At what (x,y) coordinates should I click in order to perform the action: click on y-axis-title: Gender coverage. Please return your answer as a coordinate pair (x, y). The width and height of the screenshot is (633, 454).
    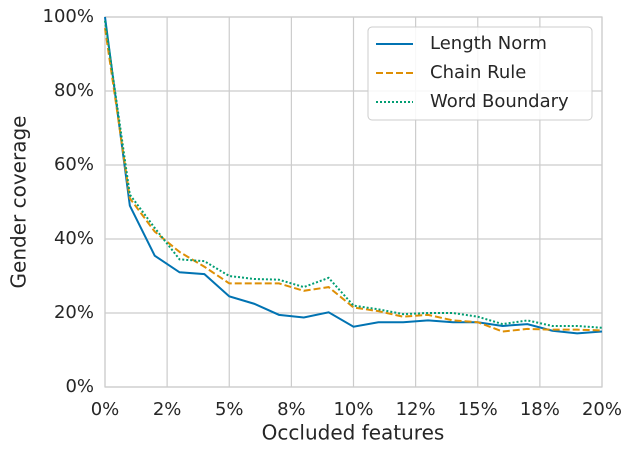
    Looking at the image, I should click on (19, 202).